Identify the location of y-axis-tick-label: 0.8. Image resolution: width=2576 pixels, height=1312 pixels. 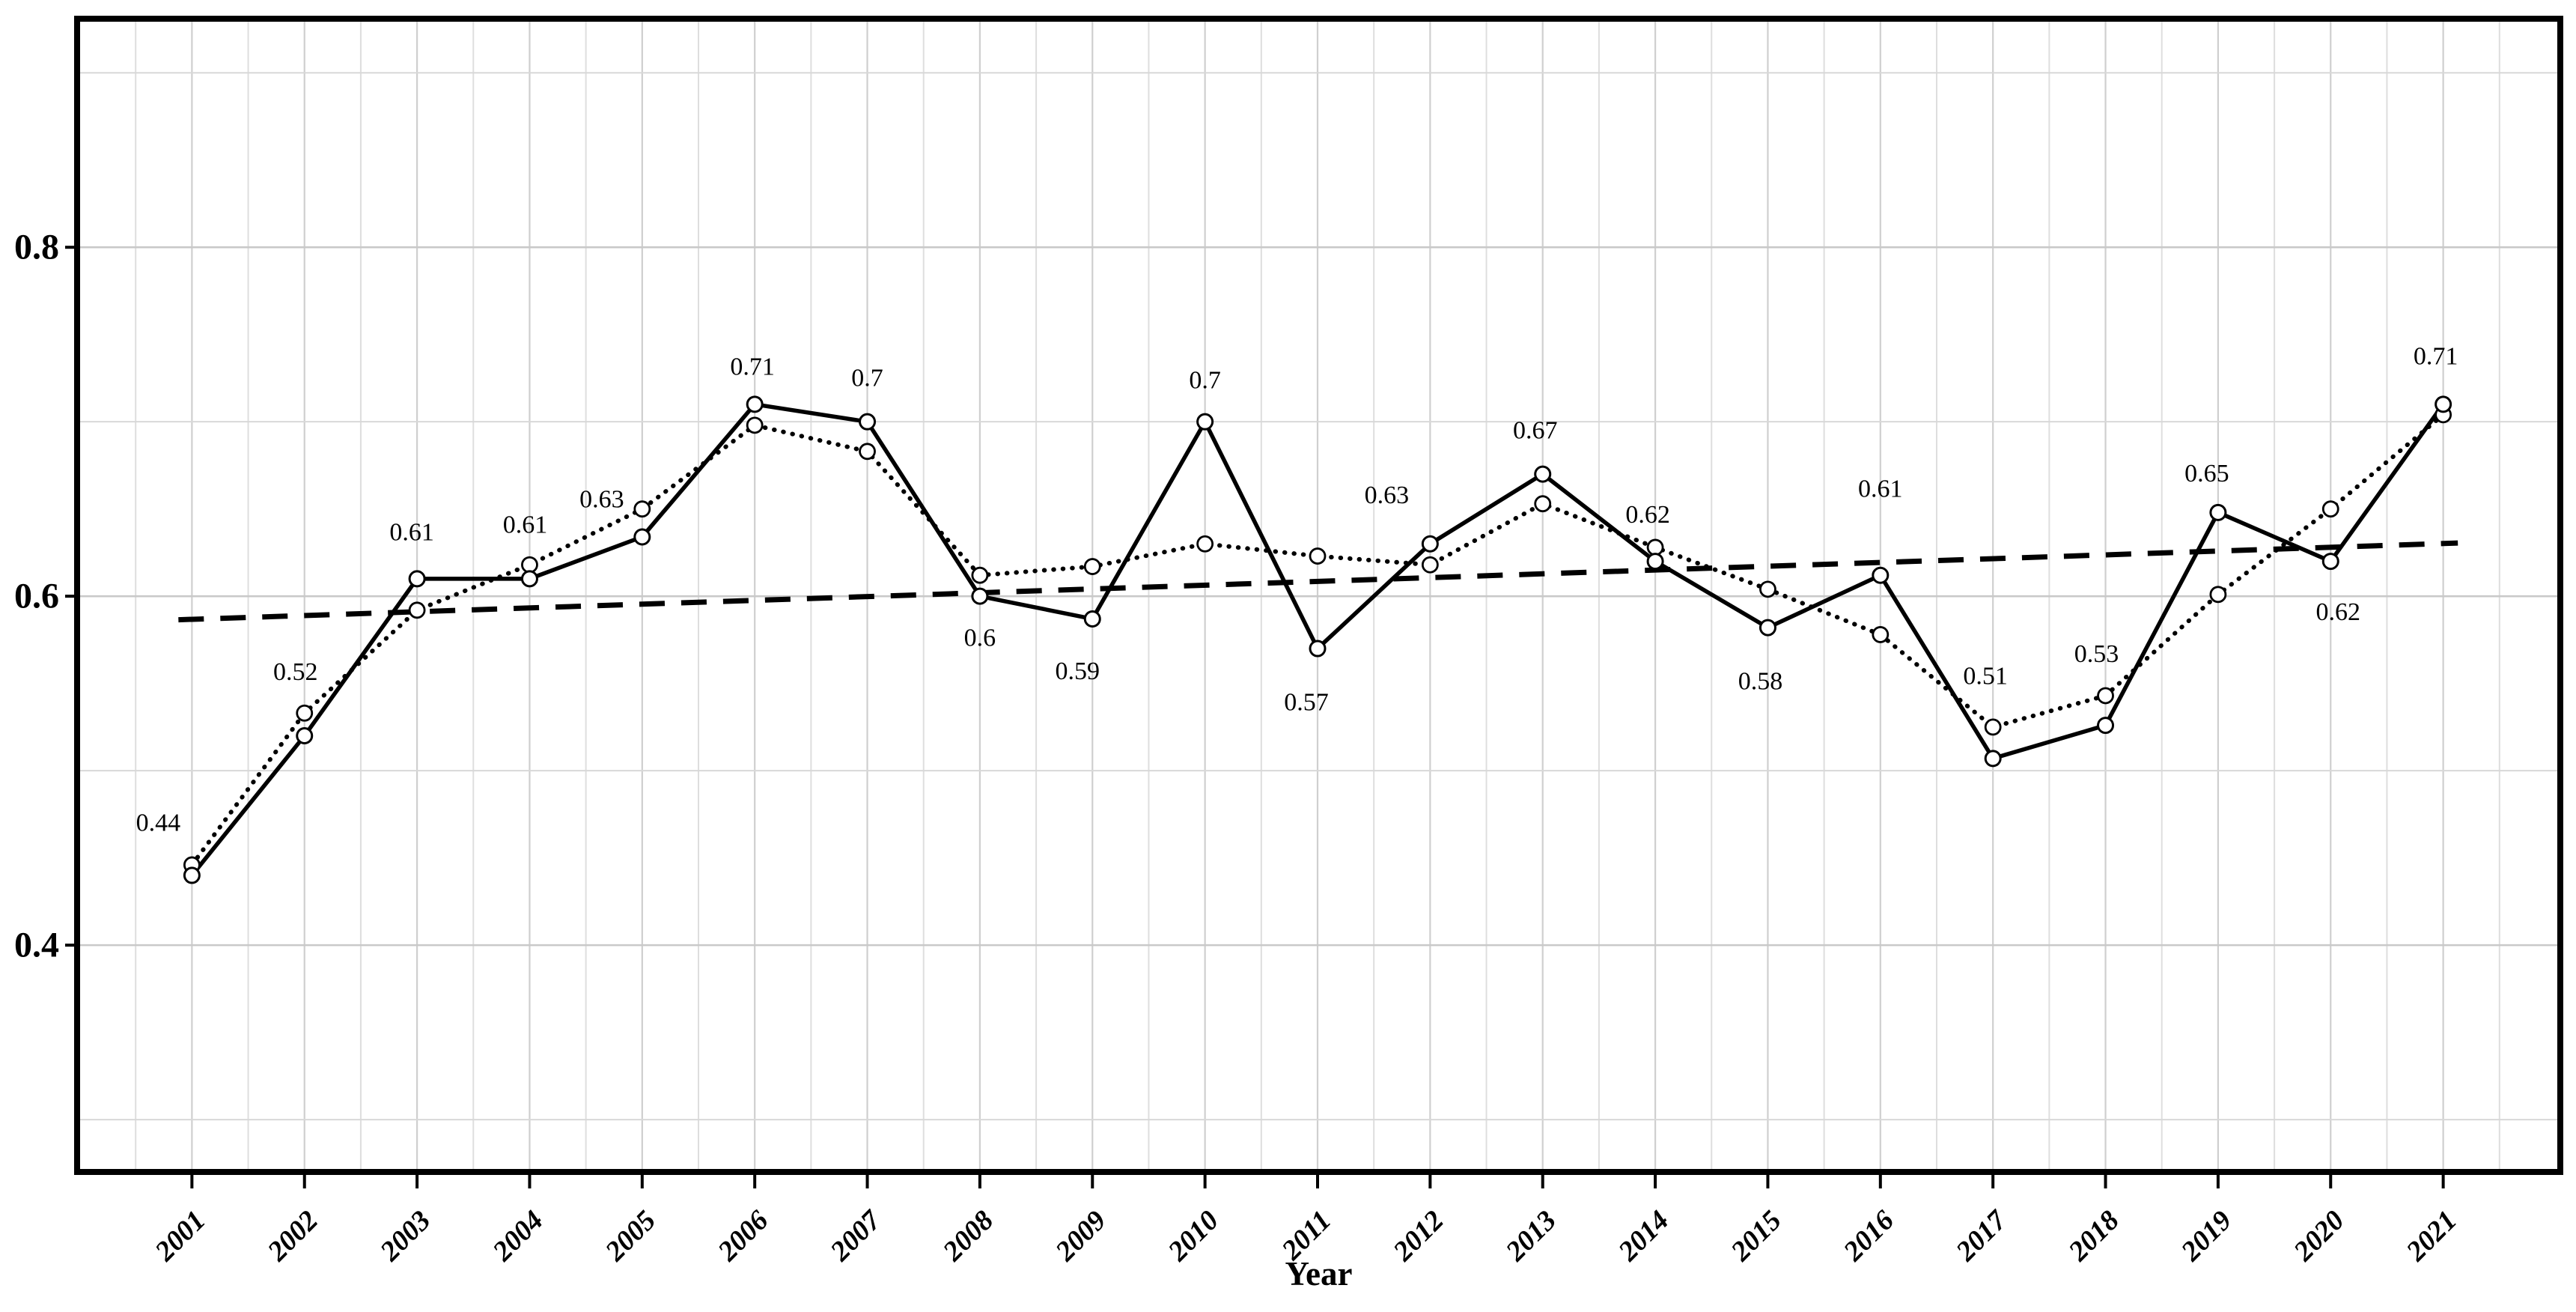
(36, 247).